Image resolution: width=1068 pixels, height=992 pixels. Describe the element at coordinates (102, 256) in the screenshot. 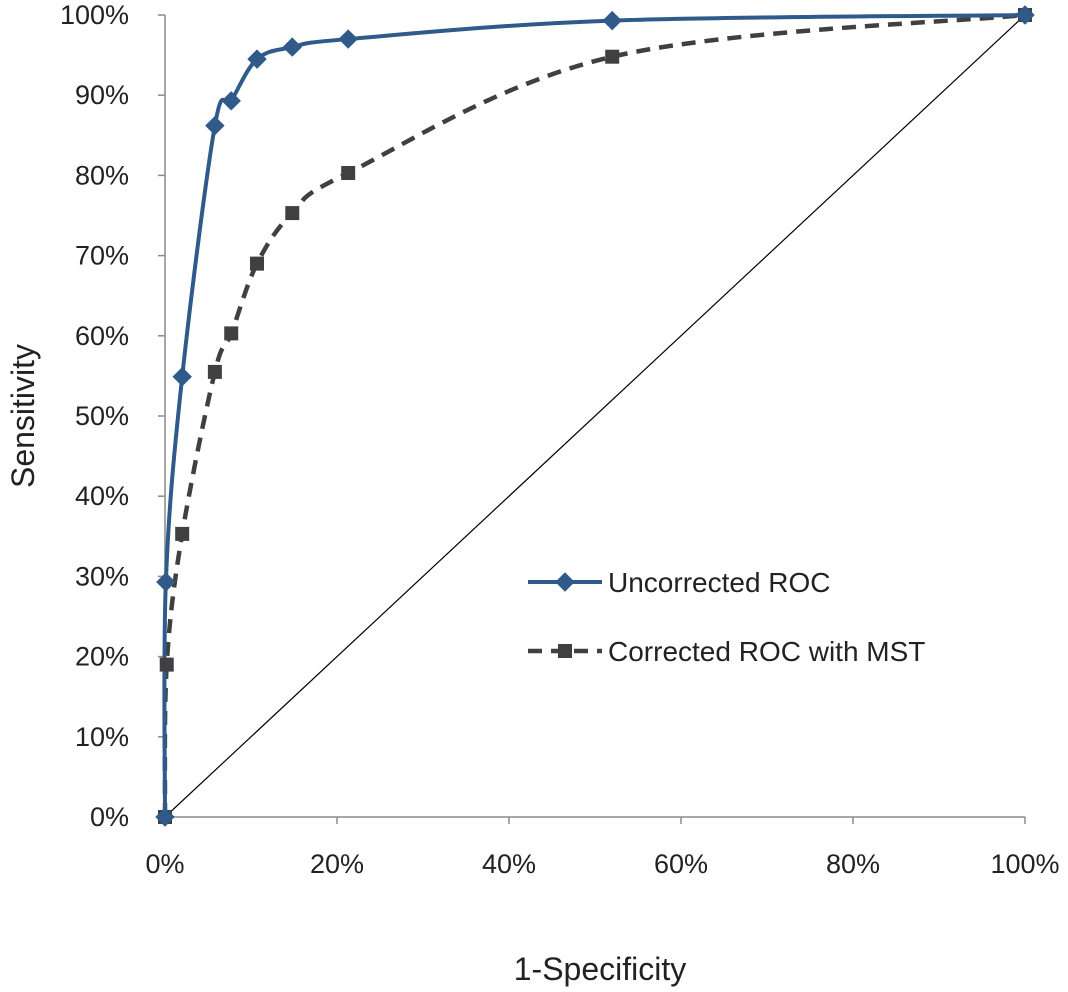

I see `y-tick-label: 70%` at that location.